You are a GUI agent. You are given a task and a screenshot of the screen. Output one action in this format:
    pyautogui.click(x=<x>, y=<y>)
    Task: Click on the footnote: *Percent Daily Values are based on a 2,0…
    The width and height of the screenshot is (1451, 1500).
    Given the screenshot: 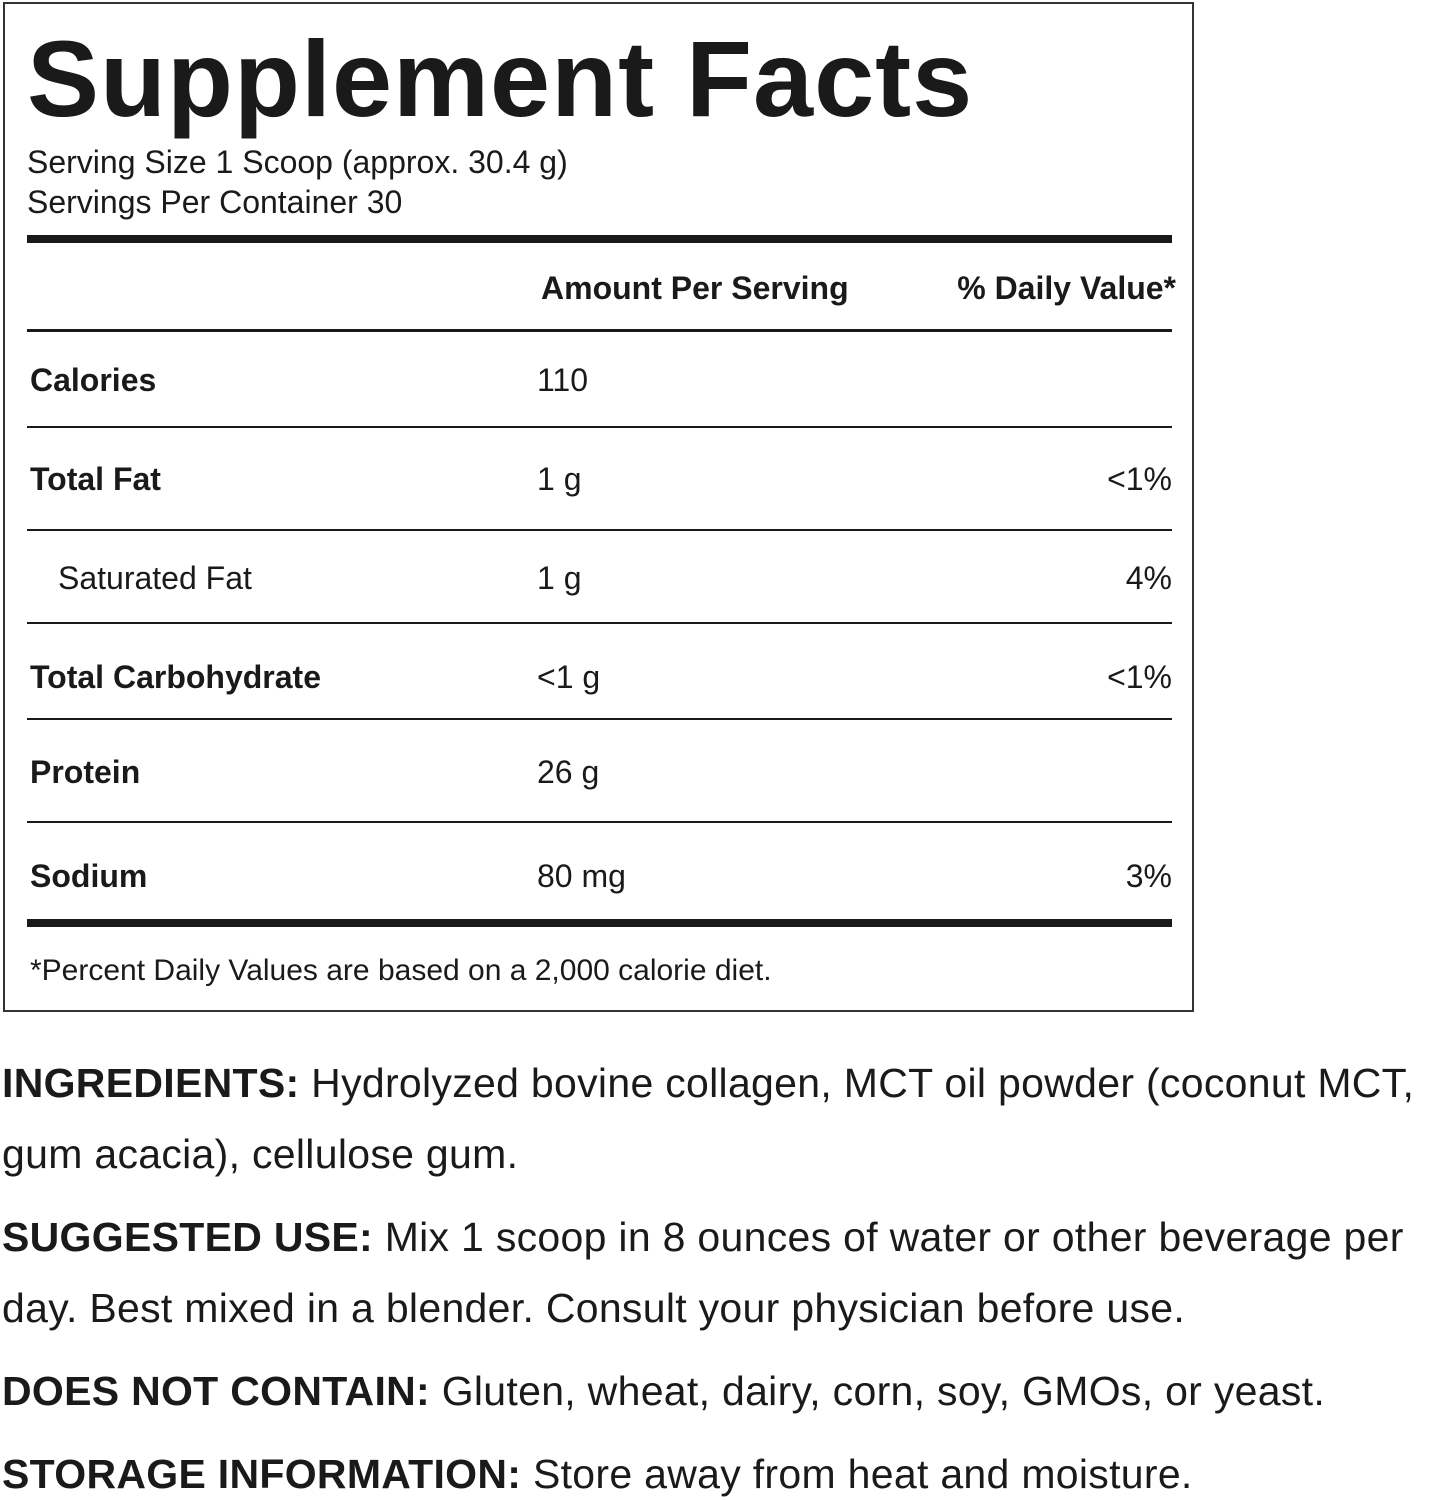 What is the action you would take?
    pyautogui.click(x=401, y=970)
    